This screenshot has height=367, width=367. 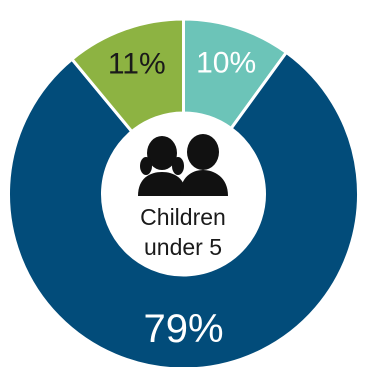 I want to click on slice-label-3: 11%, so click(x=137, y=64).